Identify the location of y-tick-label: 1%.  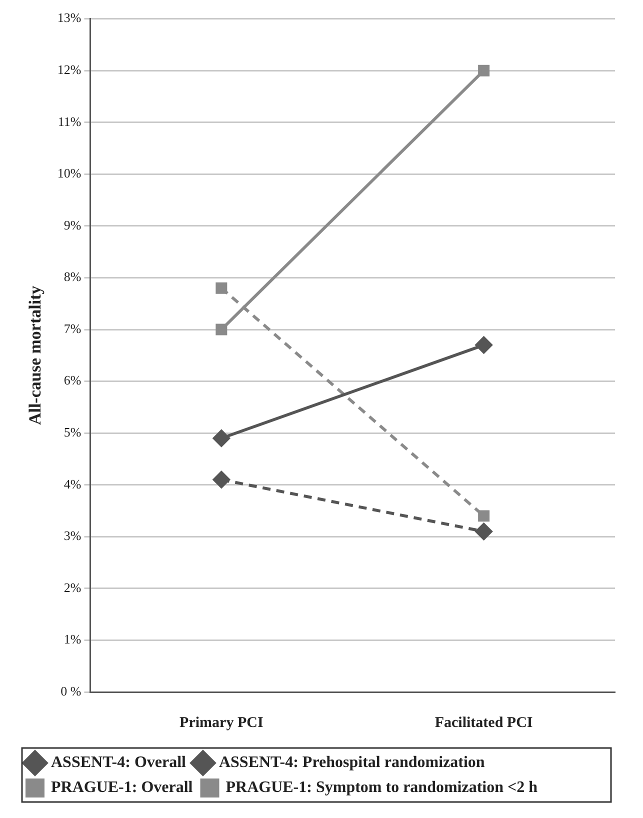
(73, 639).